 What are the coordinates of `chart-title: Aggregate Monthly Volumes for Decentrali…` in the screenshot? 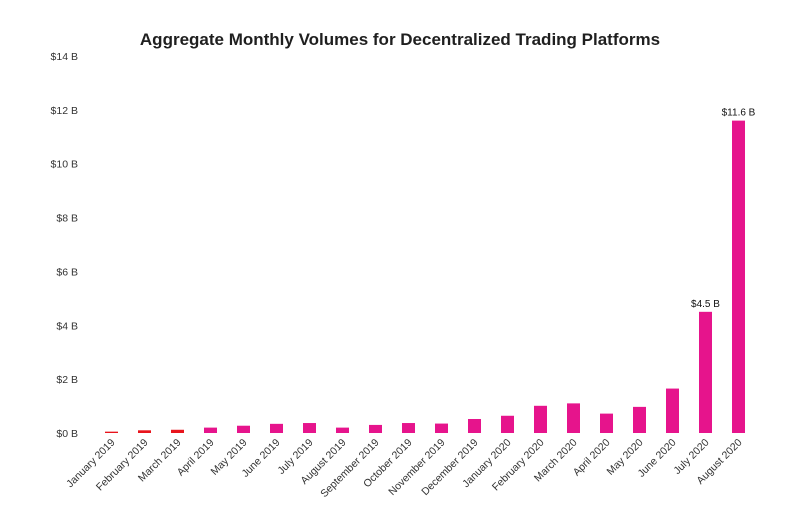 It's located at (400, 39).